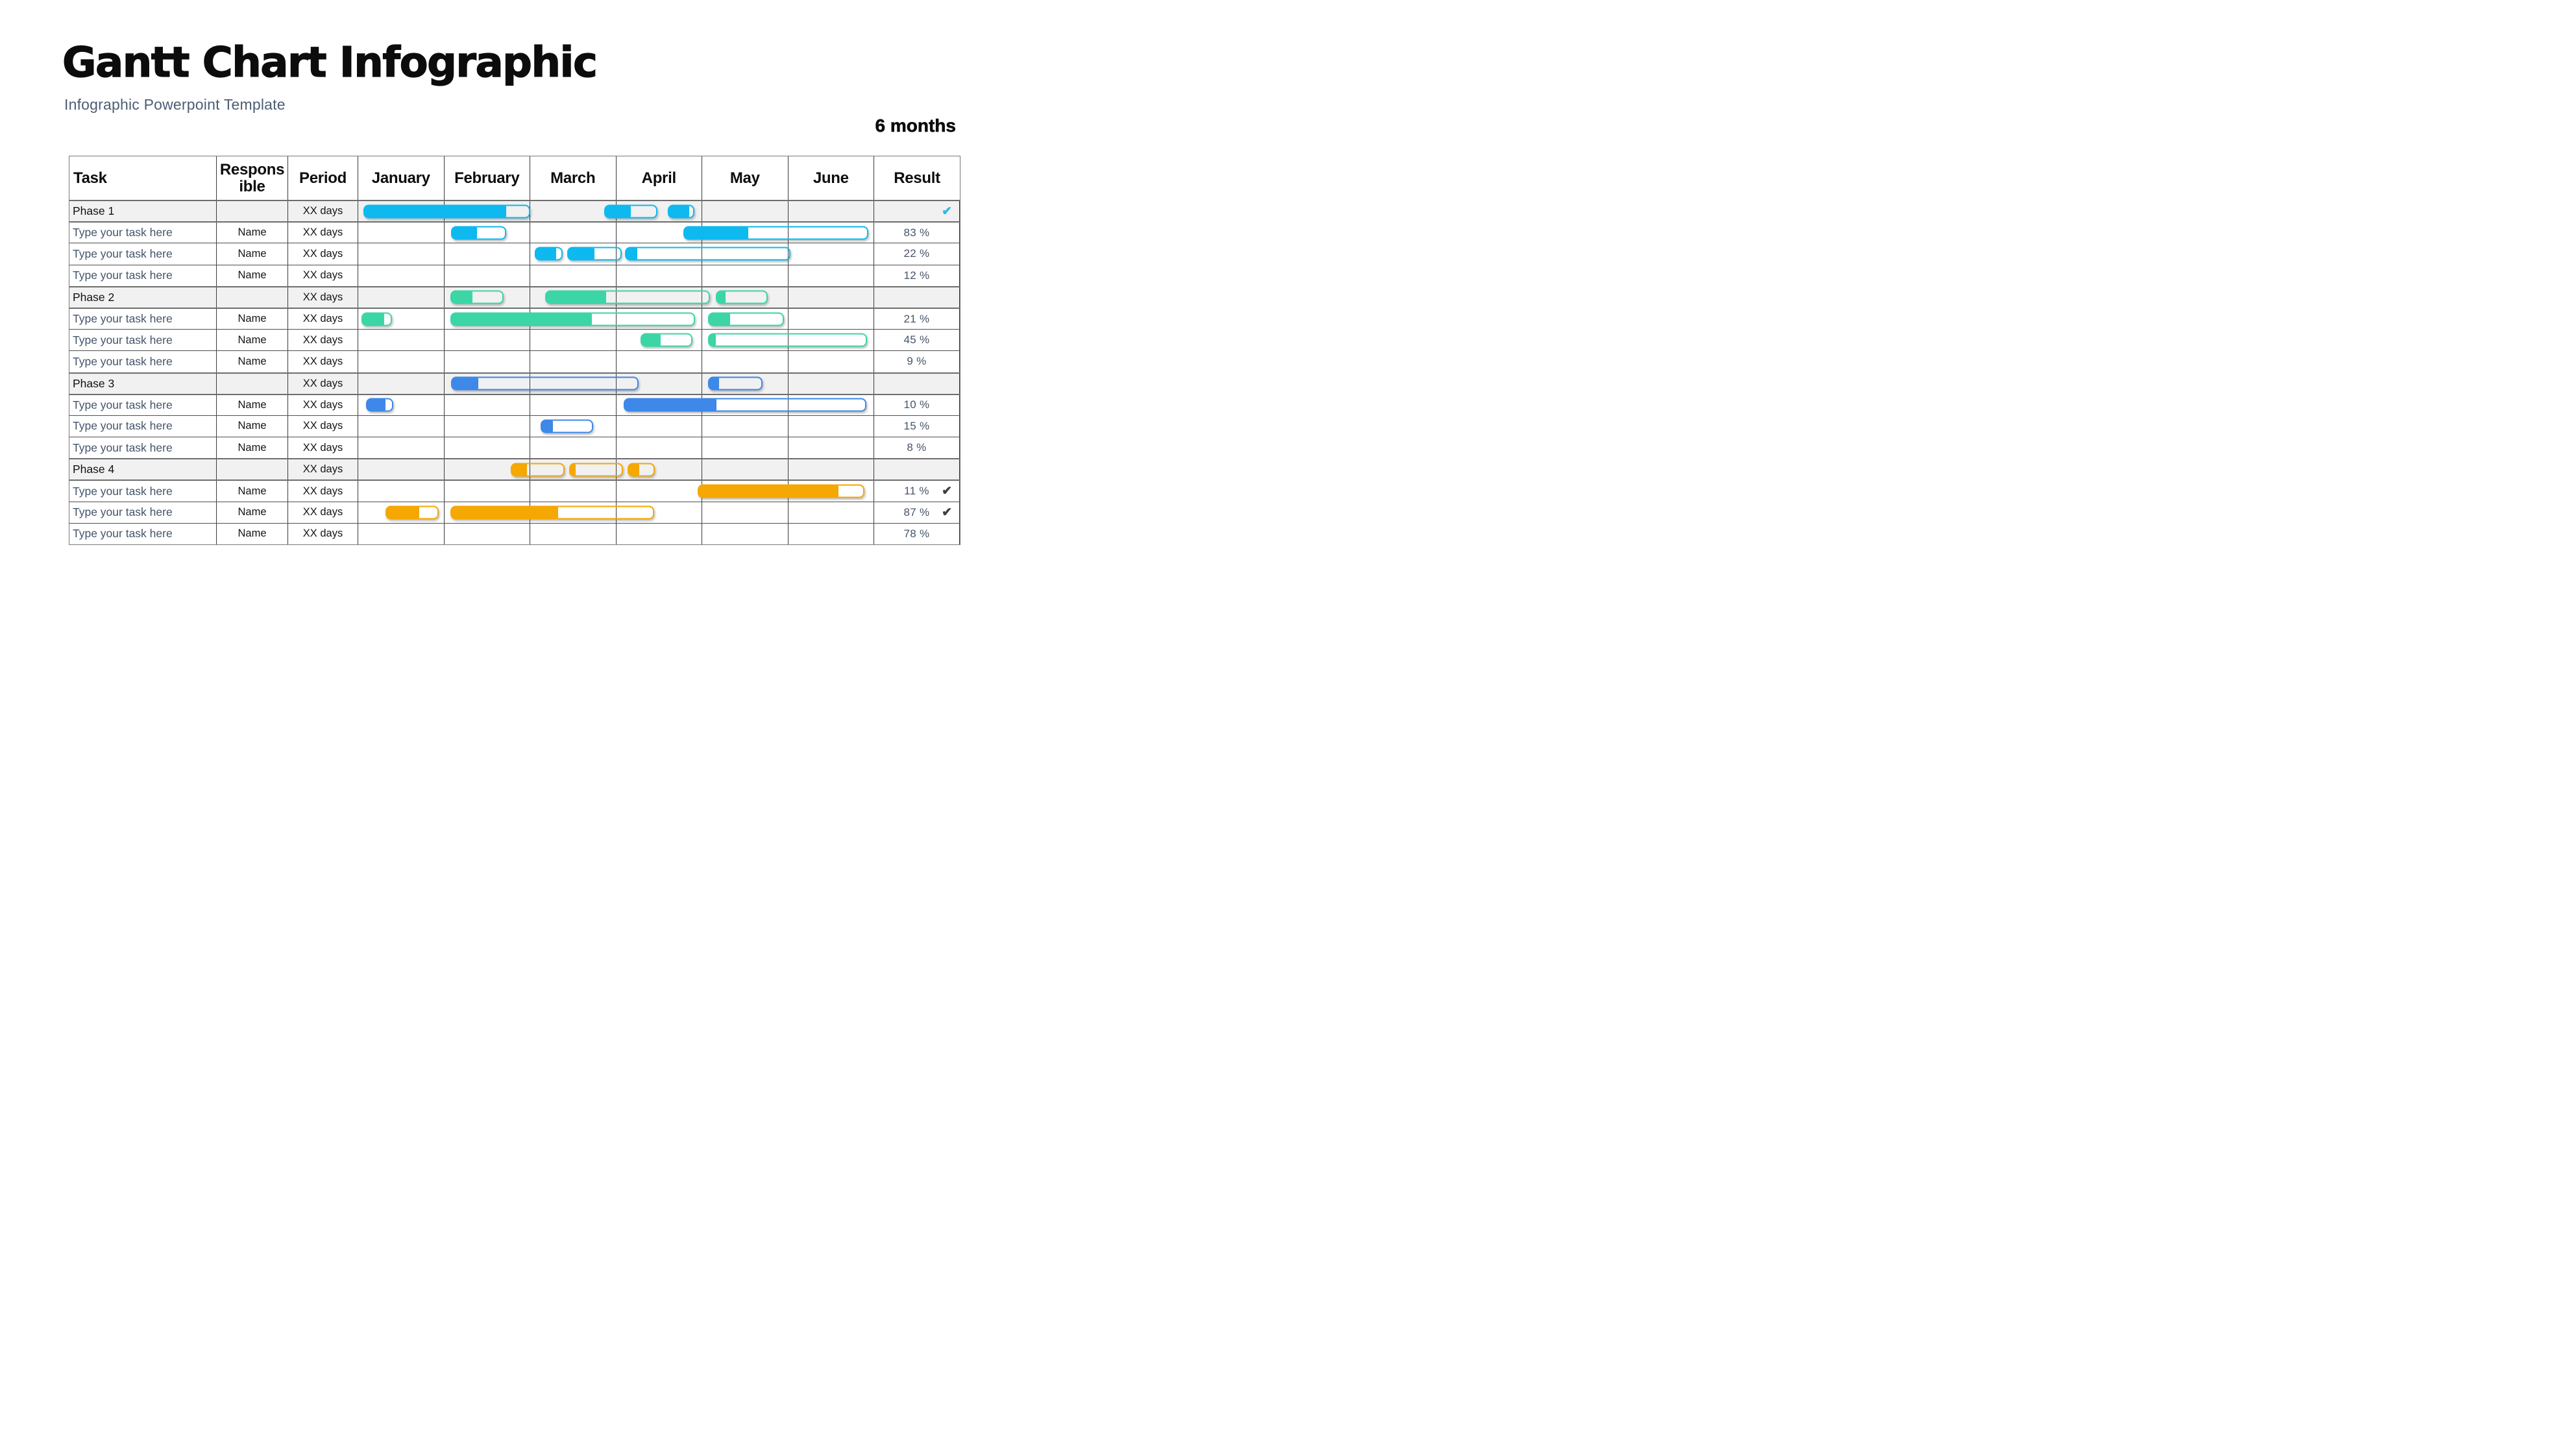 This screenshot has width=2568, height=1456. I want to click on month-cell-april, so click(659, 361).